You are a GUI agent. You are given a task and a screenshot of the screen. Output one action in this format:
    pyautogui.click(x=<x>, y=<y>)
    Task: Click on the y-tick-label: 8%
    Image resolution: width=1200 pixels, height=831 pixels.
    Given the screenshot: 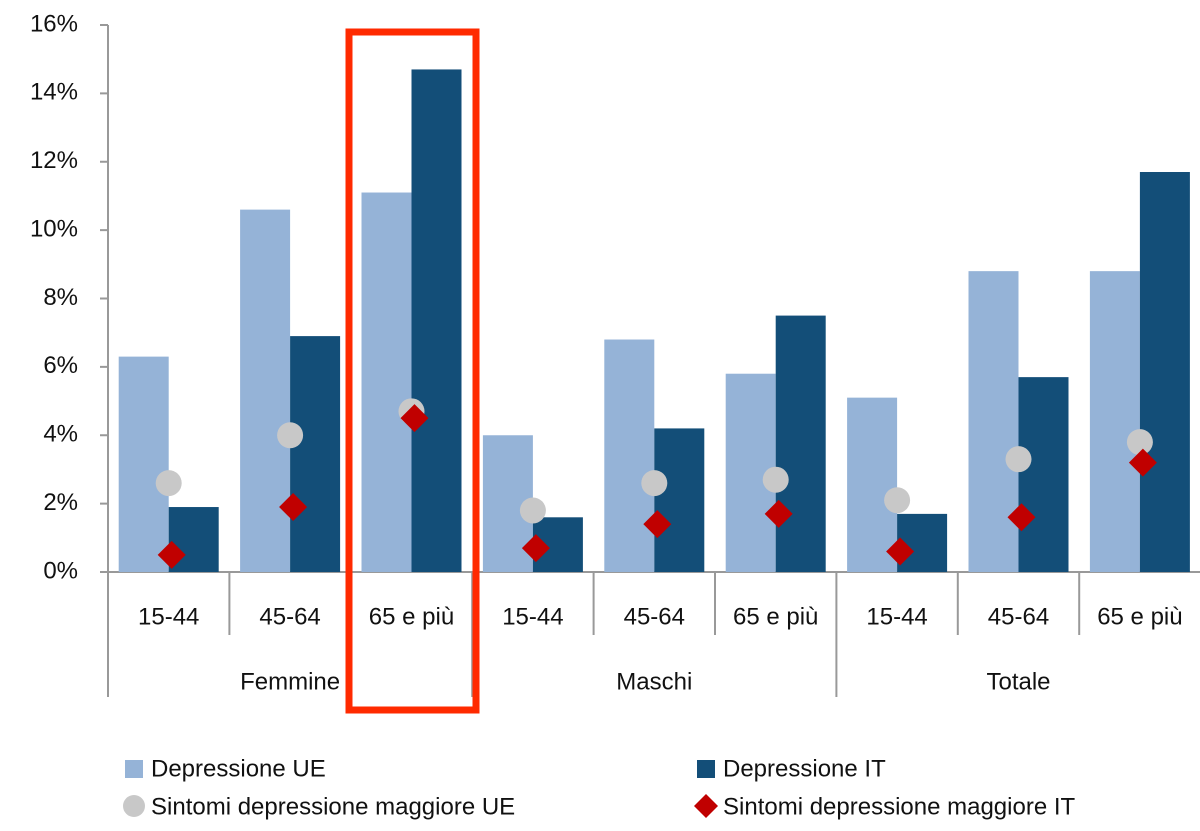 What is the action you would take?
    pyautogui.click(x=60, y=297)
    